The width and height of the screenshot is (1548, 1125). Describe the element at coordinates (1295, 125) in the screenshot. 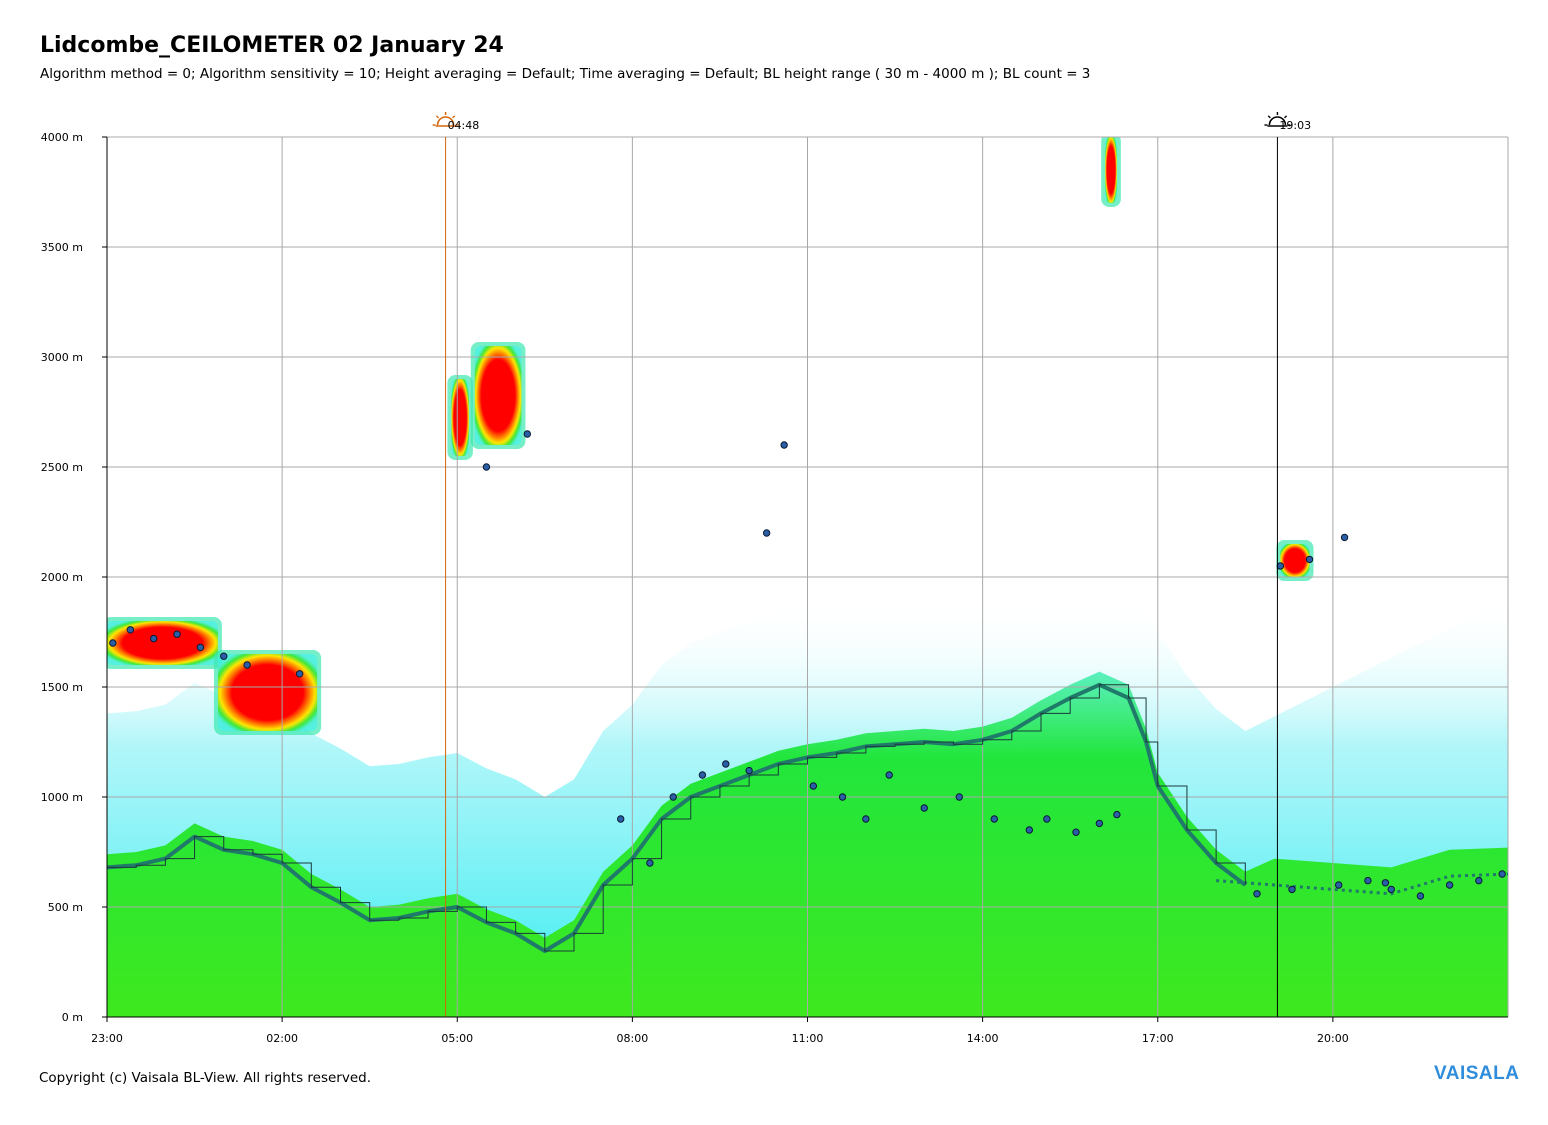

I see `sunset-time-label: 19:03` at that location.